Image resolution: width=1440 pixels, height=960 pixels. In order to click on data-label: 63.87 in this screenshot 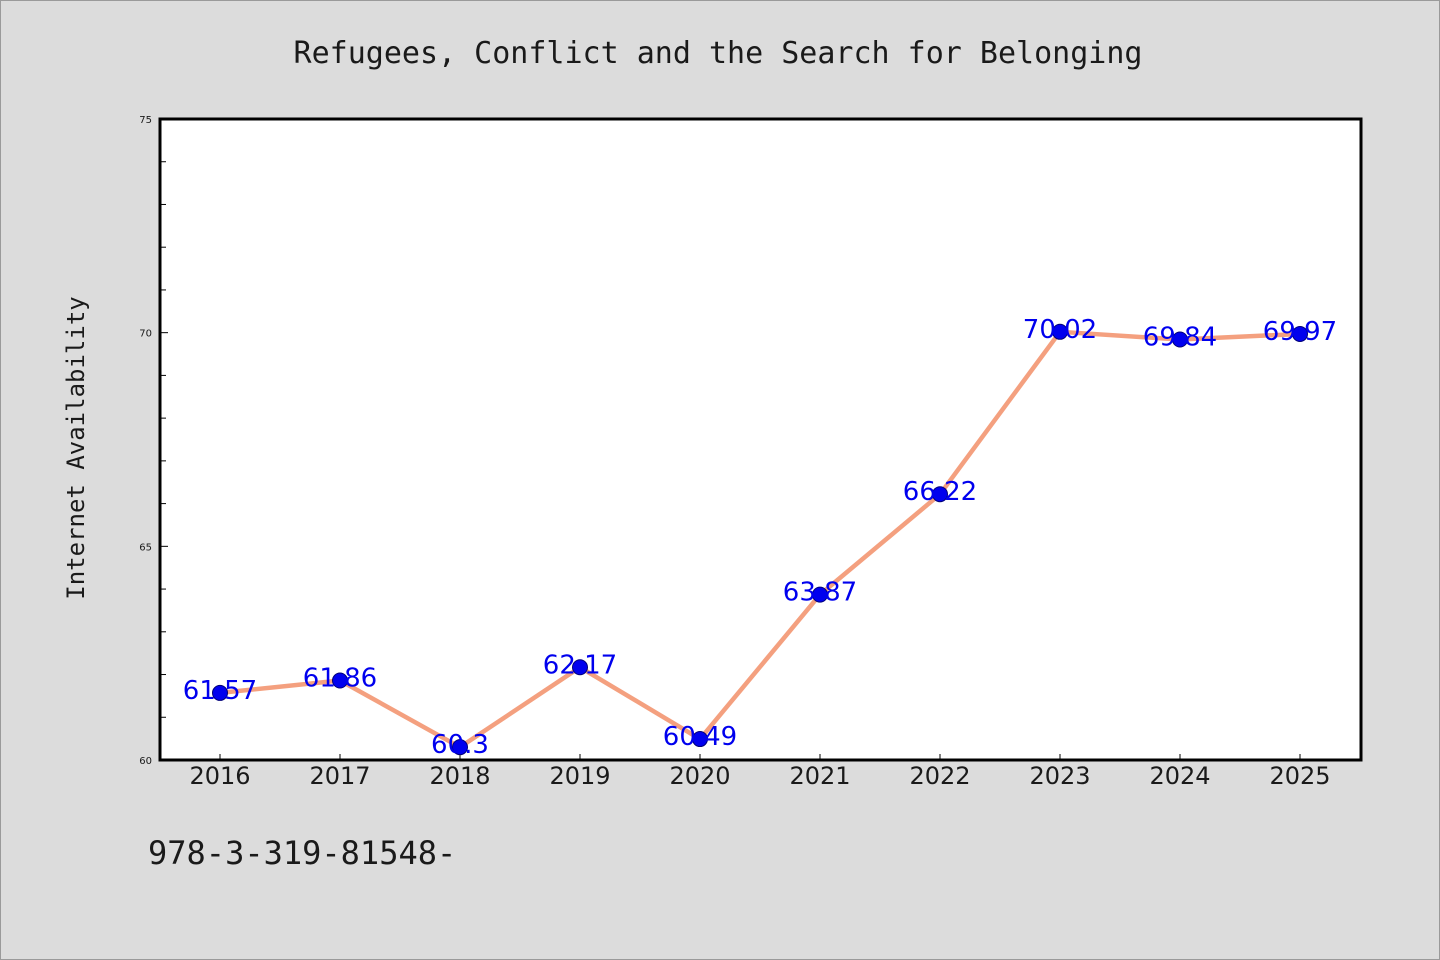, I will do `click(820, 593)`.